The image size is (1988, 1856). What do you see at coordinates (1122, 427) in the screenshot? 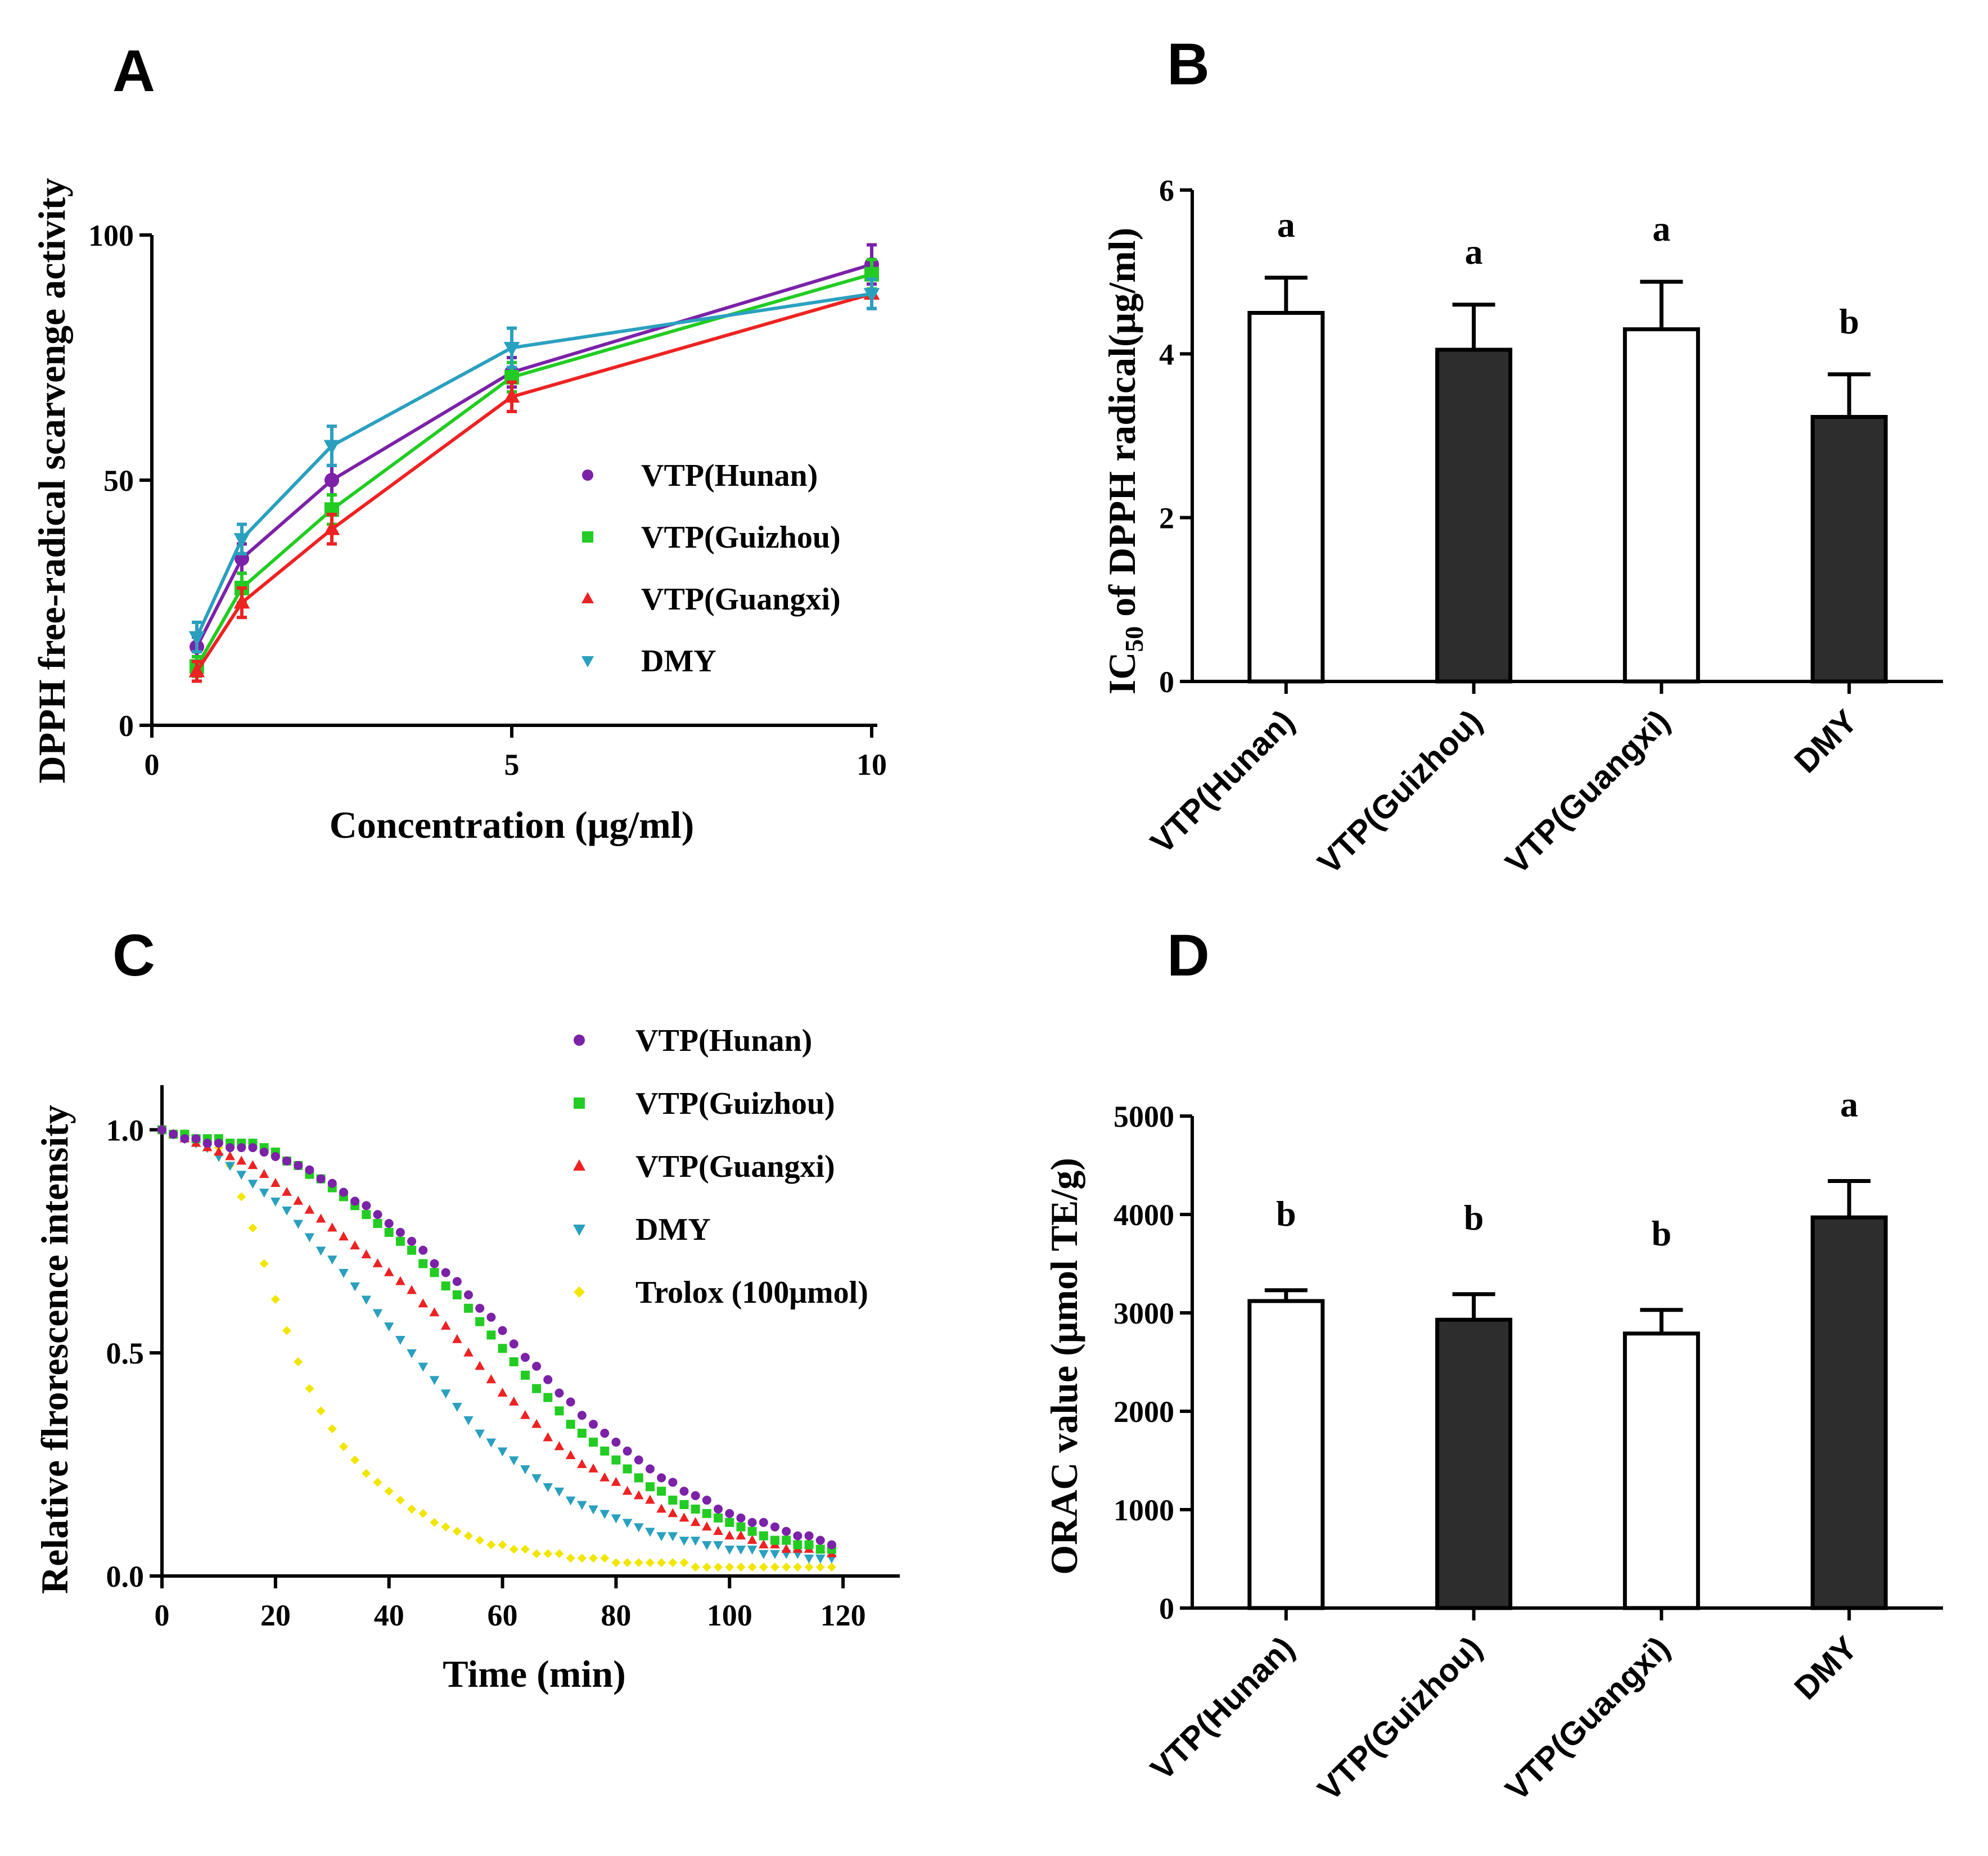
I see `panel-b-y-axis-title-rest: of DPPH radical(μg/ml)` at bounding box center [1122, 427].